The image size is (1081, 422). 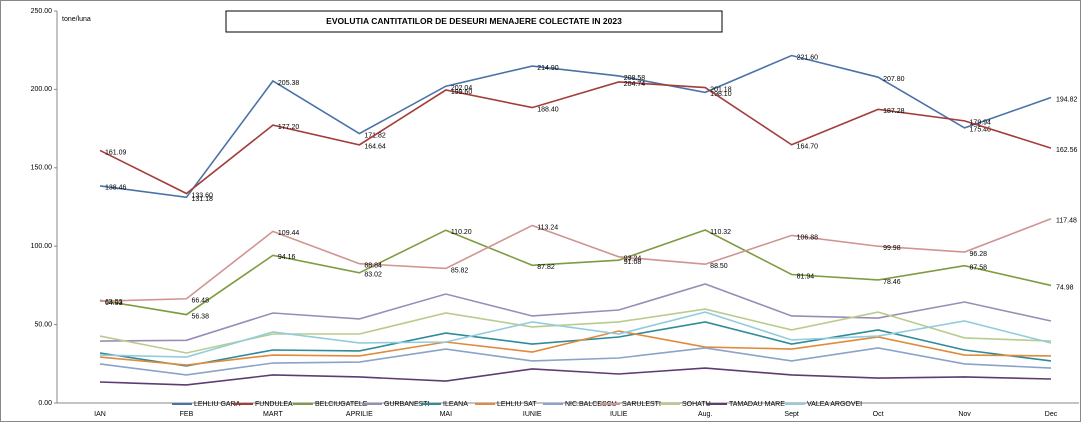 I want to click on data-label: 88.50, so click(x=719, y=266).